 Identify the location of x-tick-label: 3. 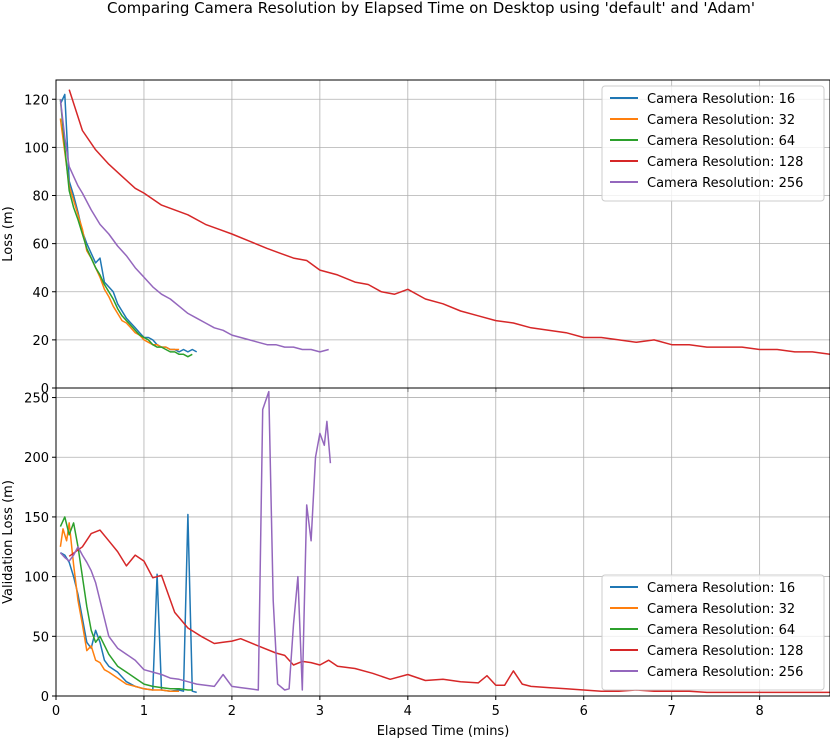
(320, 711).